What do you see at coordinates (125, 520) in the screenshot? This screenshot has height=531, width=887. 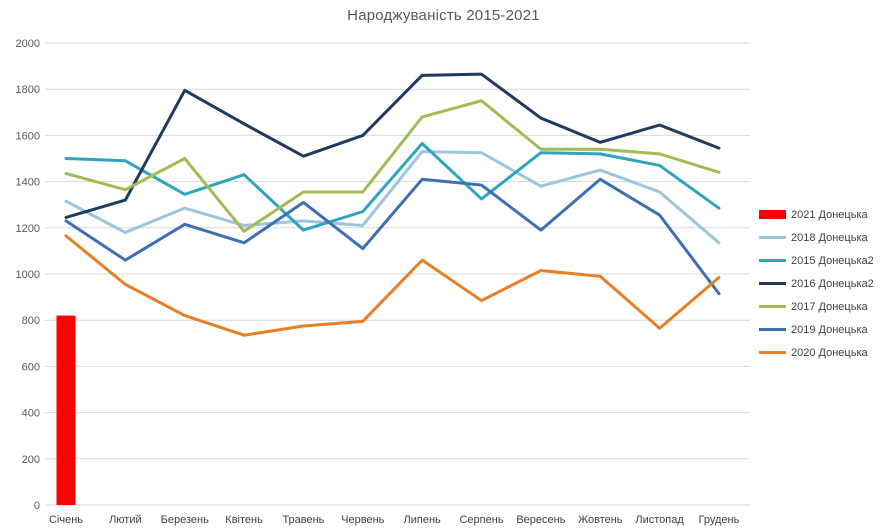 I see `x-axis-tick-label: Лютий` at bounding box center [125, 520].